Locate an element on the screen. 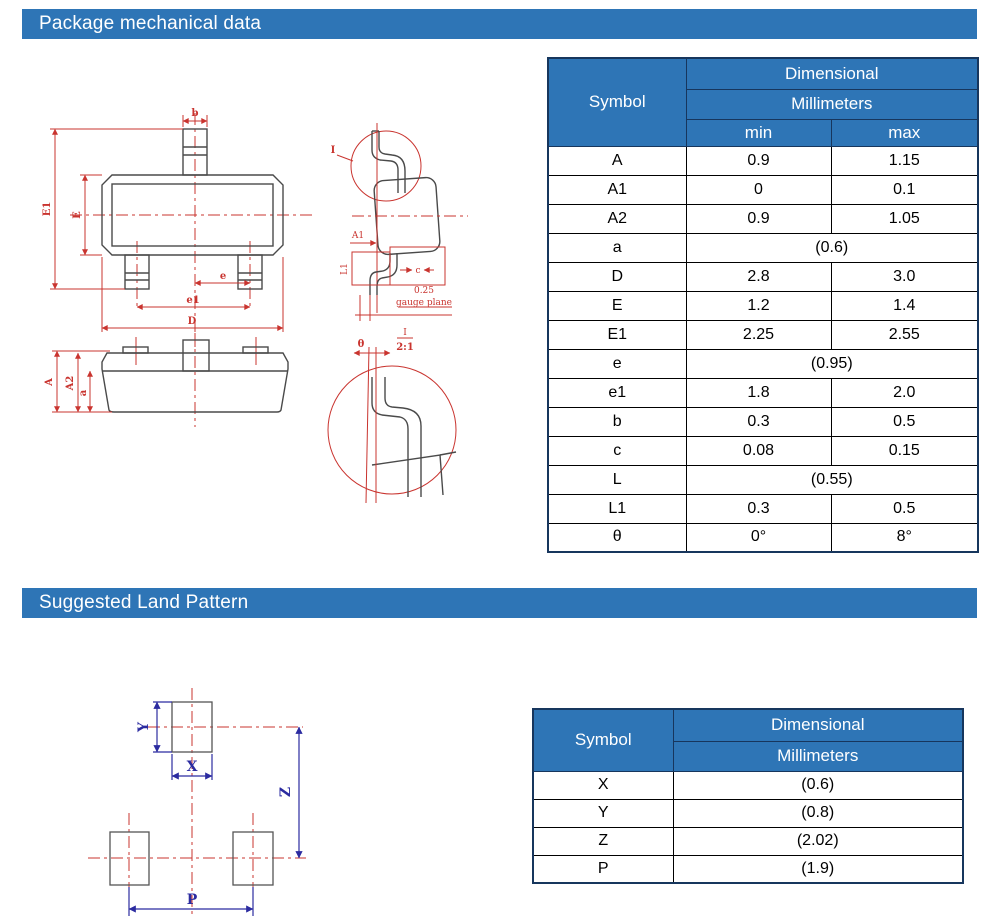 This screenshot has width=987, height=924. lower-lead-outline is located at coordinates (380, 274).